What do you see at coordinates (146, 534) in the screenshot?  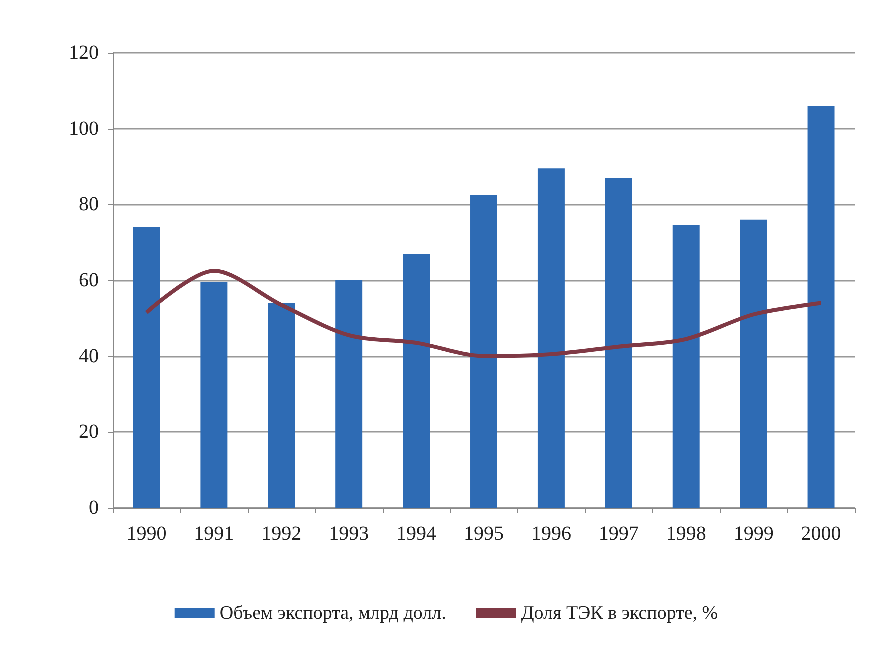 I see `x-tick-label: 1990` at bounding box center [146, 534].